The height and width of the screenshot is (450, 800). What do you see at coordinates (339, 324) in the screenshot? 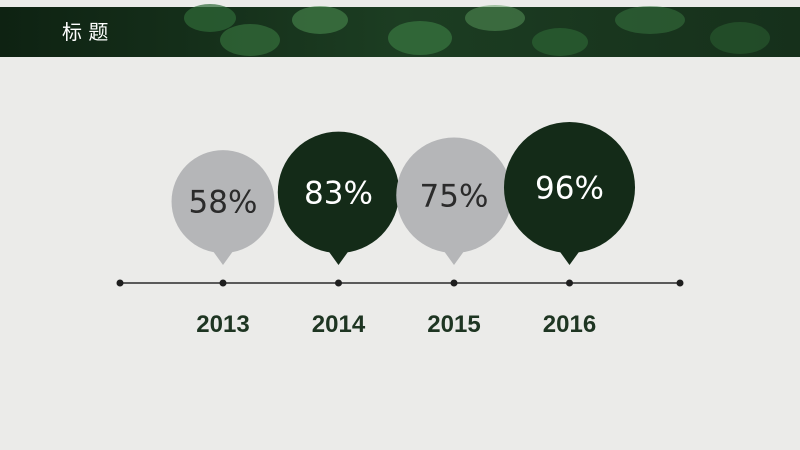
I see `year-label: 2014` at bounding box center [339, 324].